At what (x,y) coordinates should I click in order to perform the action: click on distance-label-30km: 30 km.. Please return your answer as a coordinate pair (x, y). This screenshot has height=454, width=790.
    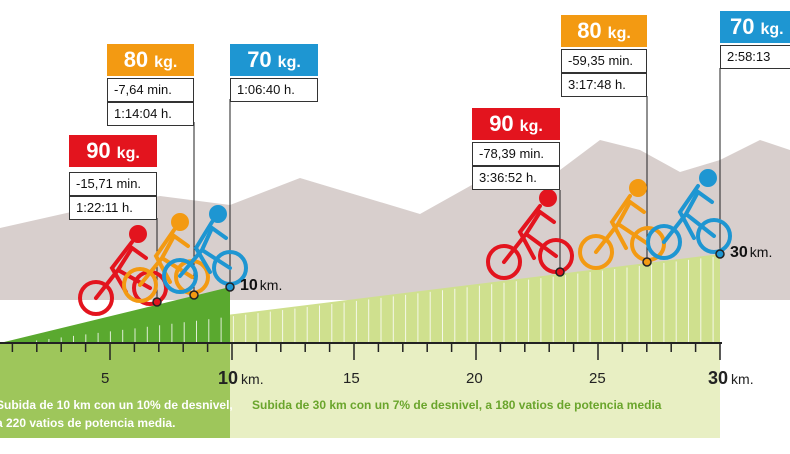
    Looking at the image, I should click on (751, 252).